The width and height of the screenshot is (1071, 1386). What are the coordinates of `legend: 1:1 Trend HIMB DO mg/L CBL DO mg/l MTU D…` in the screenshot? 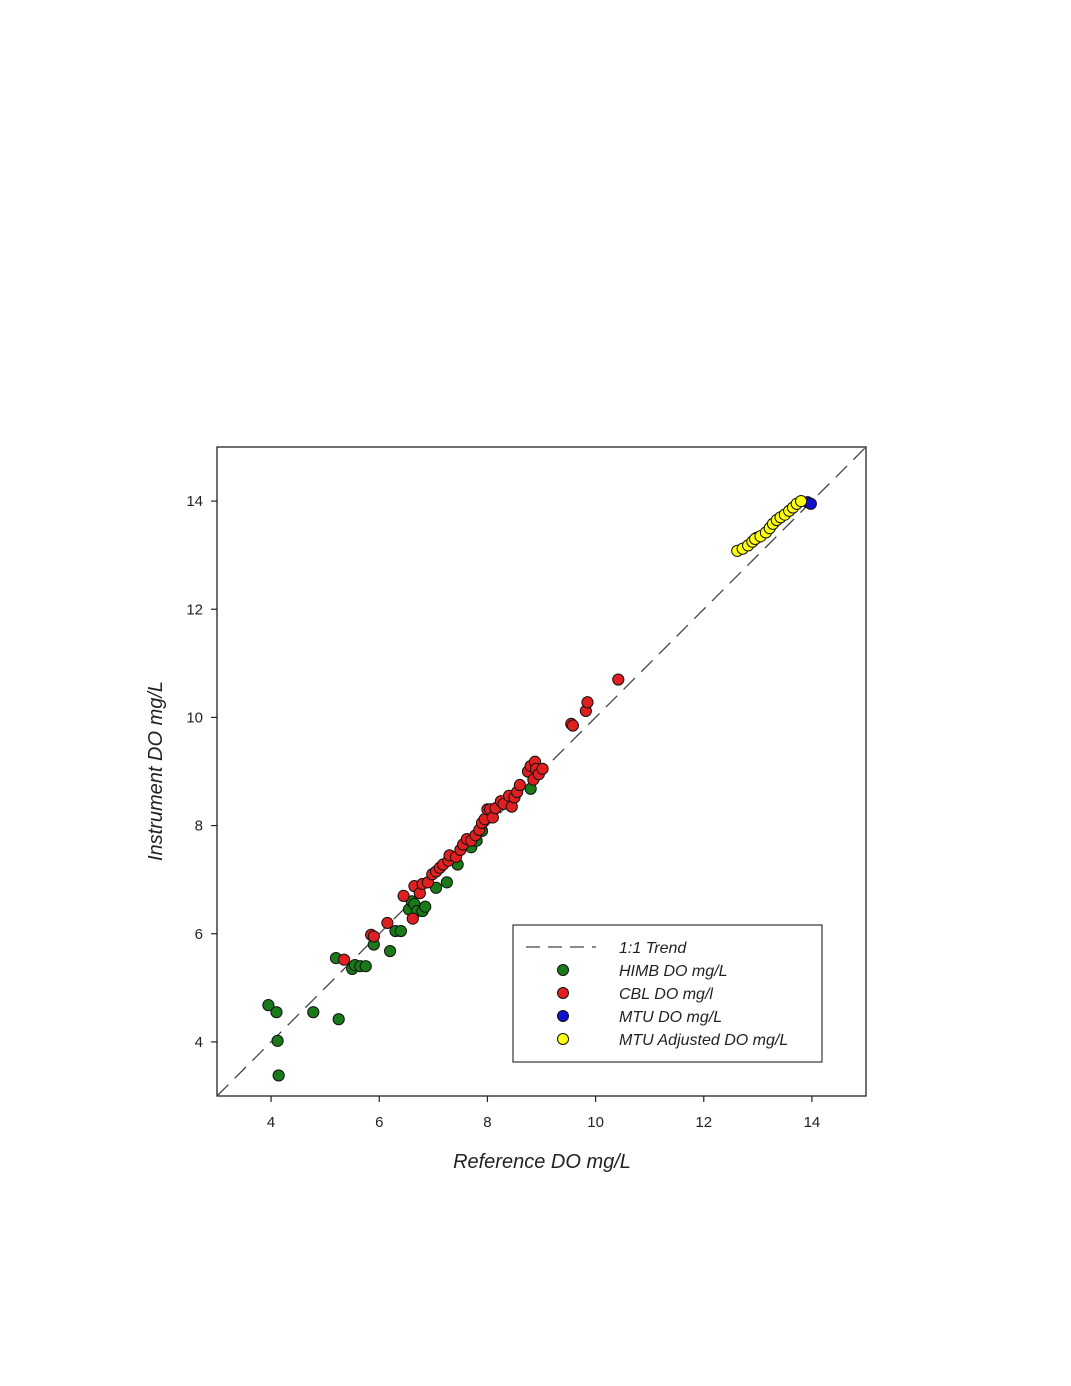 It's located at (667, 993).